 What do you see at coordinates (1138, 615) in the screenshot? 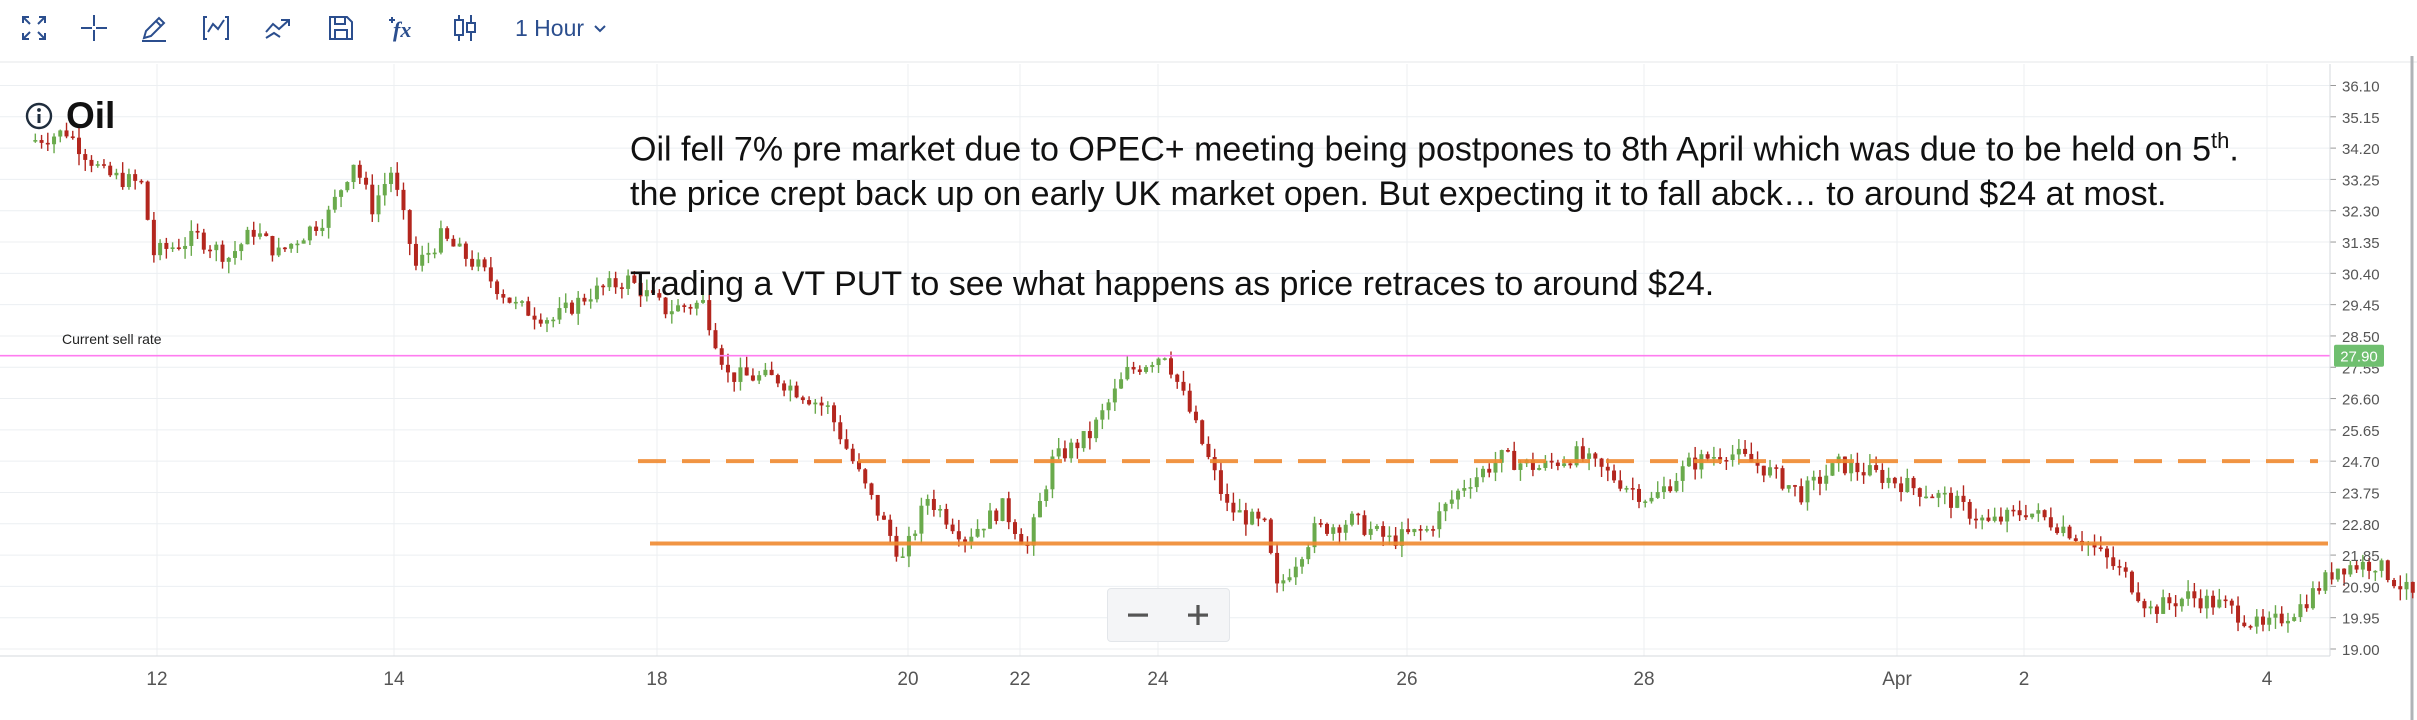
I see `zoom-out-button` at bounding box center [1138, 615].